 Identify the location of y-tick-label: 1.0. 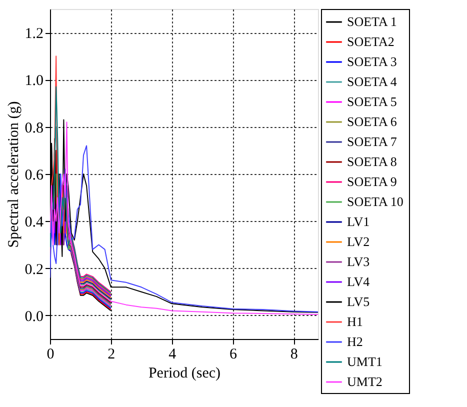
(34, 81).